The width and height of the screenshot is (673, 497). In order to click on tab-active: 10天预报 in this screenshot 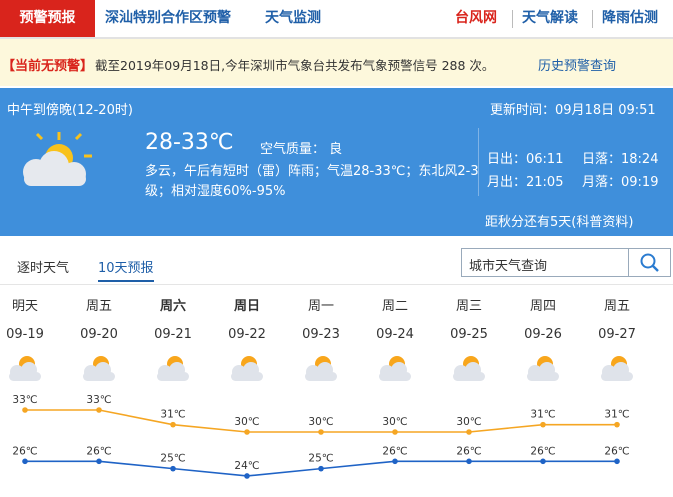, I will do `click(126, 269)`.